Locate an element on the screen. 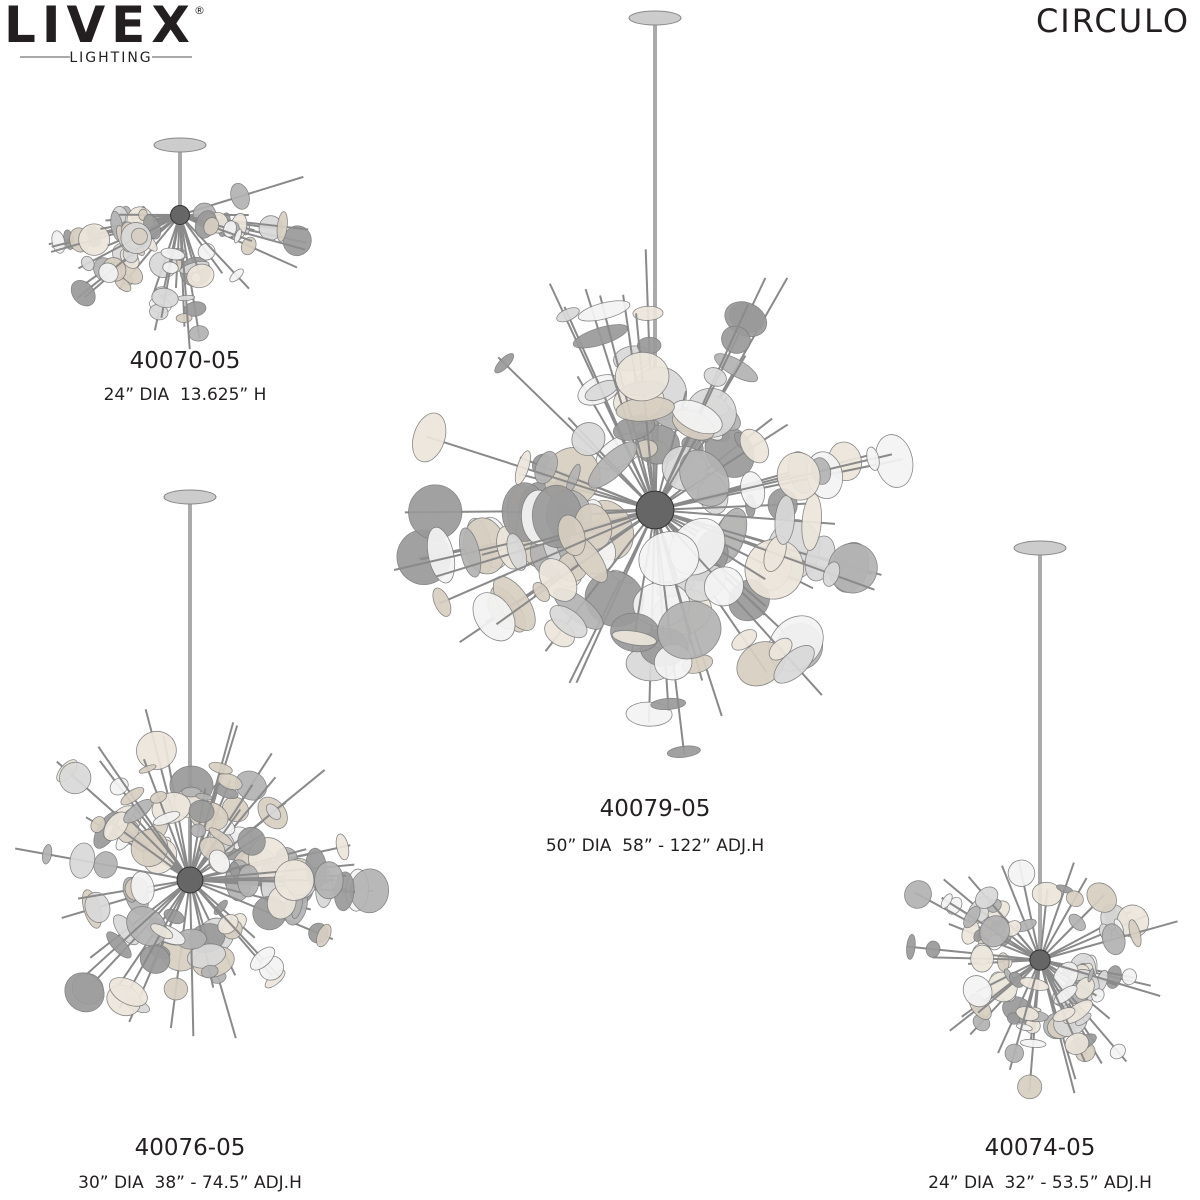 The image size is (1200, 1200). collection: CIRCULO is located at coordinates (1113, 21).